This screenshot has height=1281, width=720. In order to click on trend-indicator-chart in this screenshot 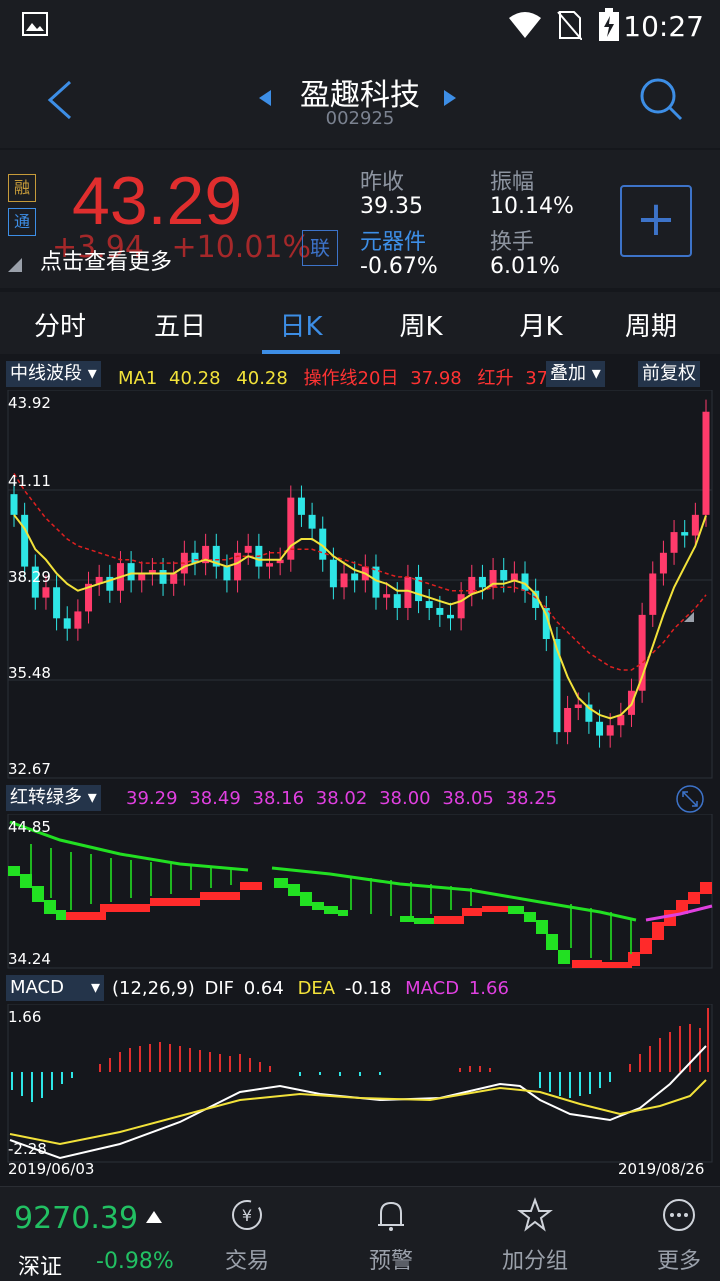, I will do `click(360, 892)`.